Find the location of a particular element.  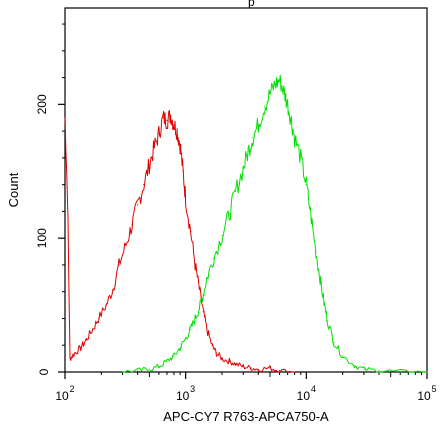

x-tick-exponent: 2 is located at coordinates (71, 389).